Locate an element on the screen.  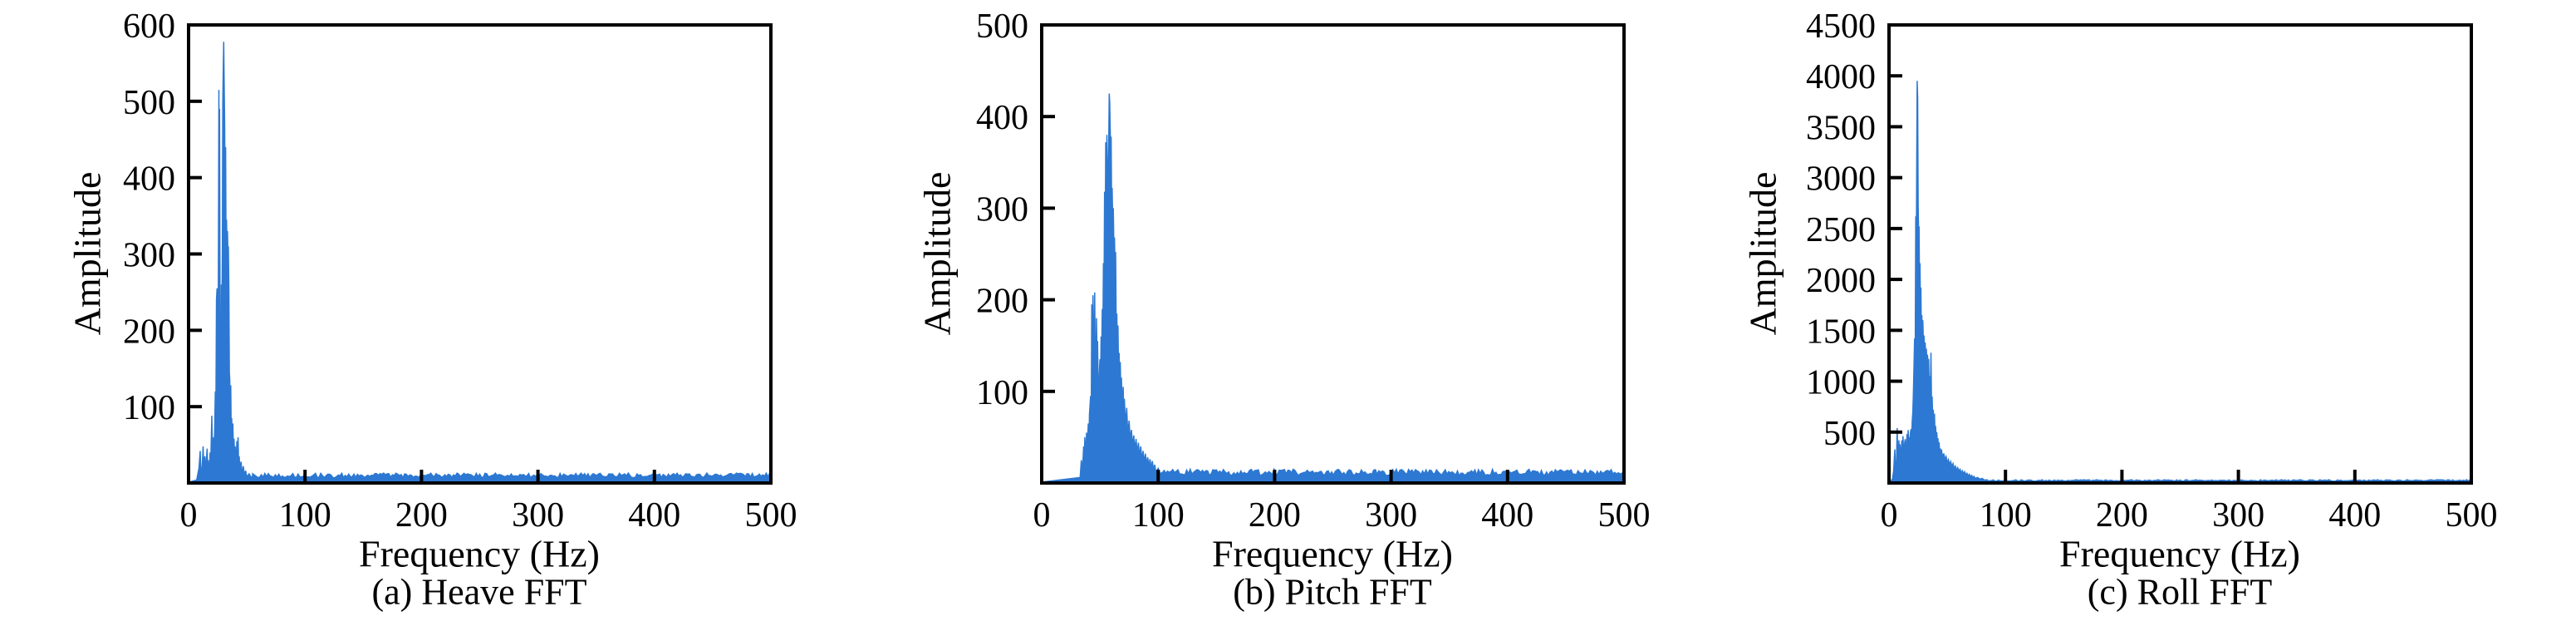
roll-x-tick-label: 100 is located at coordinates (2006, 515).